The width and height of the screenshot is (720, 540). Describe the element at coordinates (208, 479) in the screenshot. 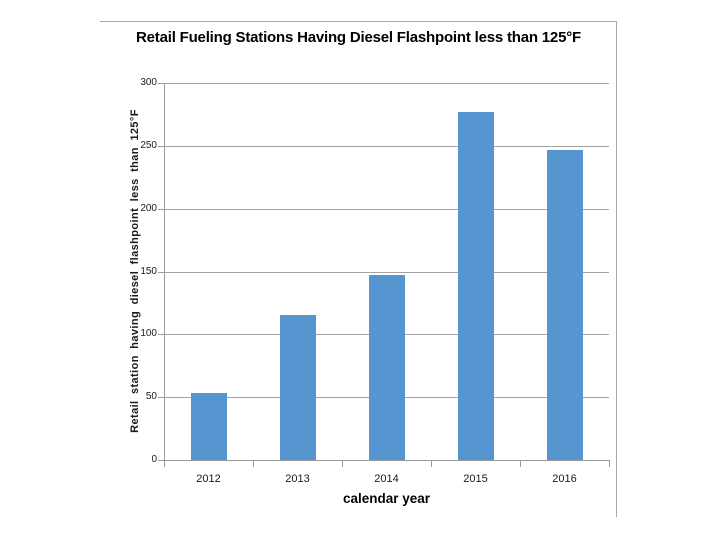

I see `x-tick-label-2012: 2012` at that location.